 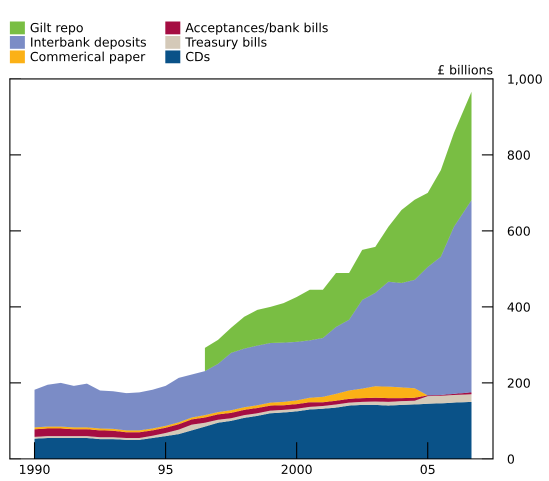 What do you see at coordinates (88, 58) in the screenshot?
I see `legend-label: Commerical paper` at bounding box center [88, 58].